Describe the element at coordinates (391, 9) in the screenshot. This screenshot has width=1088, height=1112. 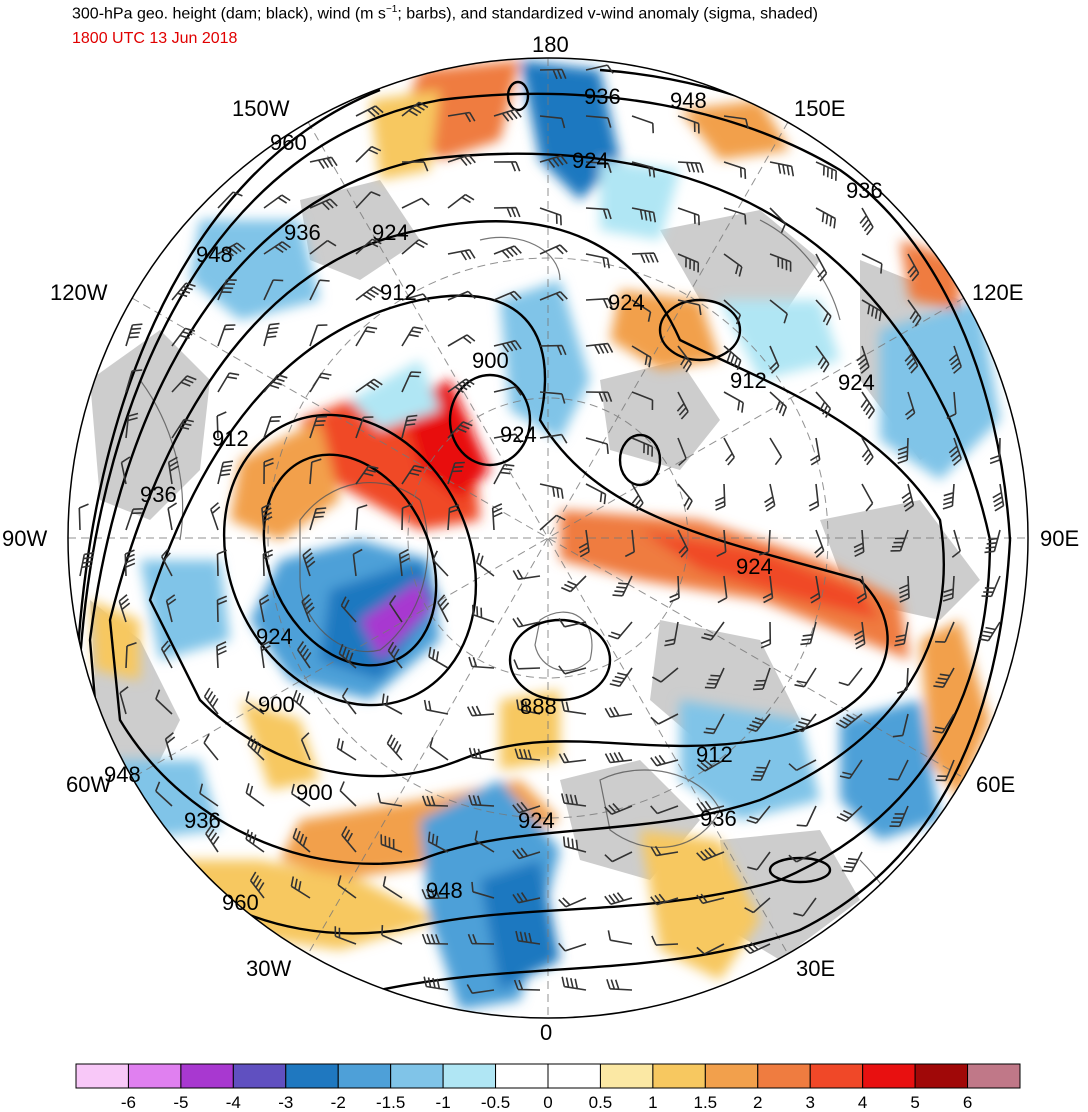
I see `title-superscript: −1` at that location.